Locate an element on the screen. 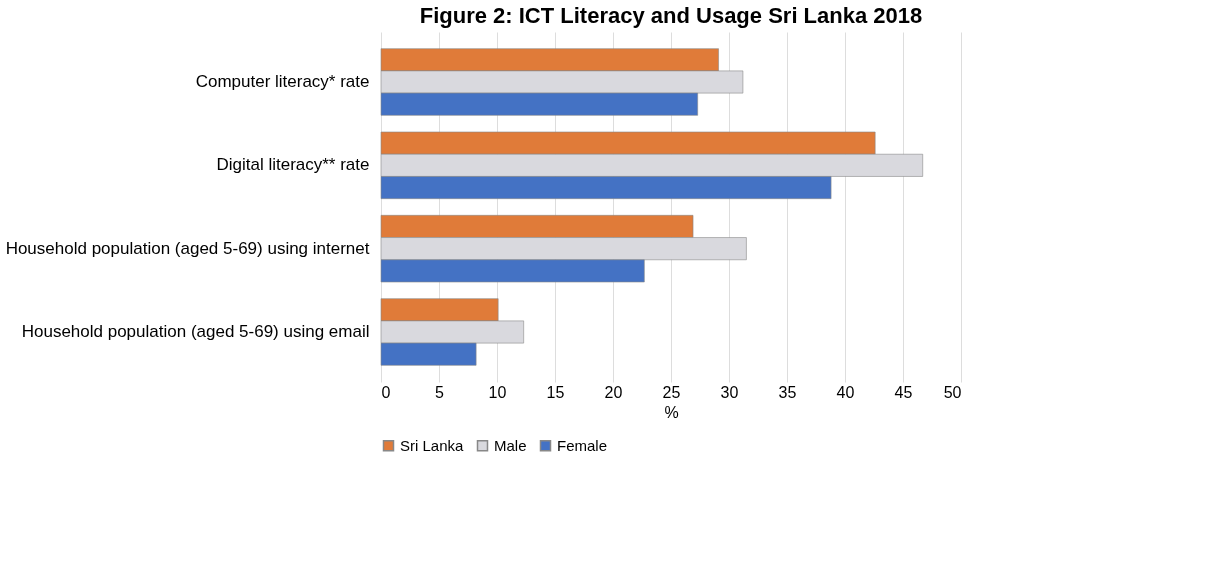 The image size is (1206, 565). x-tick-label: 35 is located at coordinates (787, 392).